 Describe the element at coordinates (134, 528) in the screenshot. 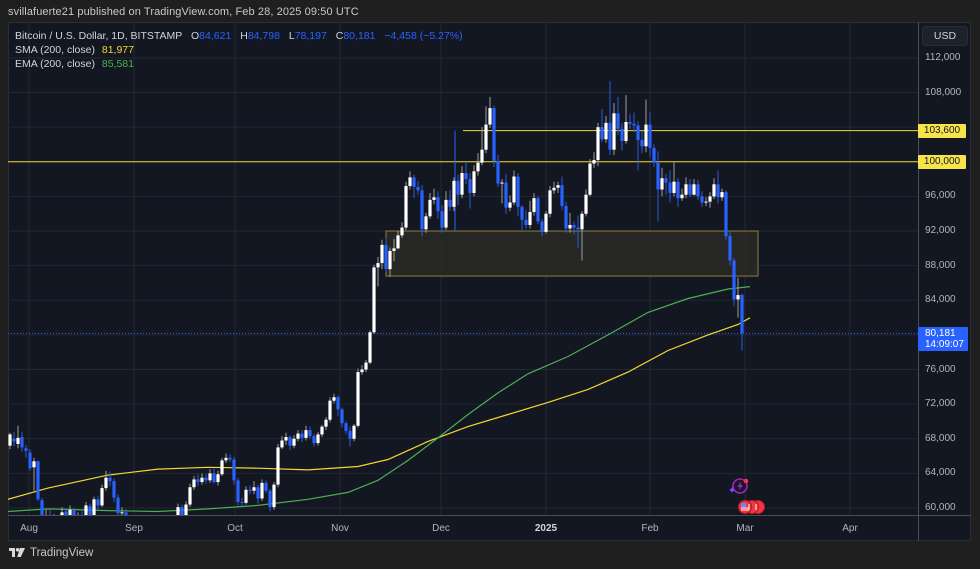

I see `time-tick-label: Sep` at that location.